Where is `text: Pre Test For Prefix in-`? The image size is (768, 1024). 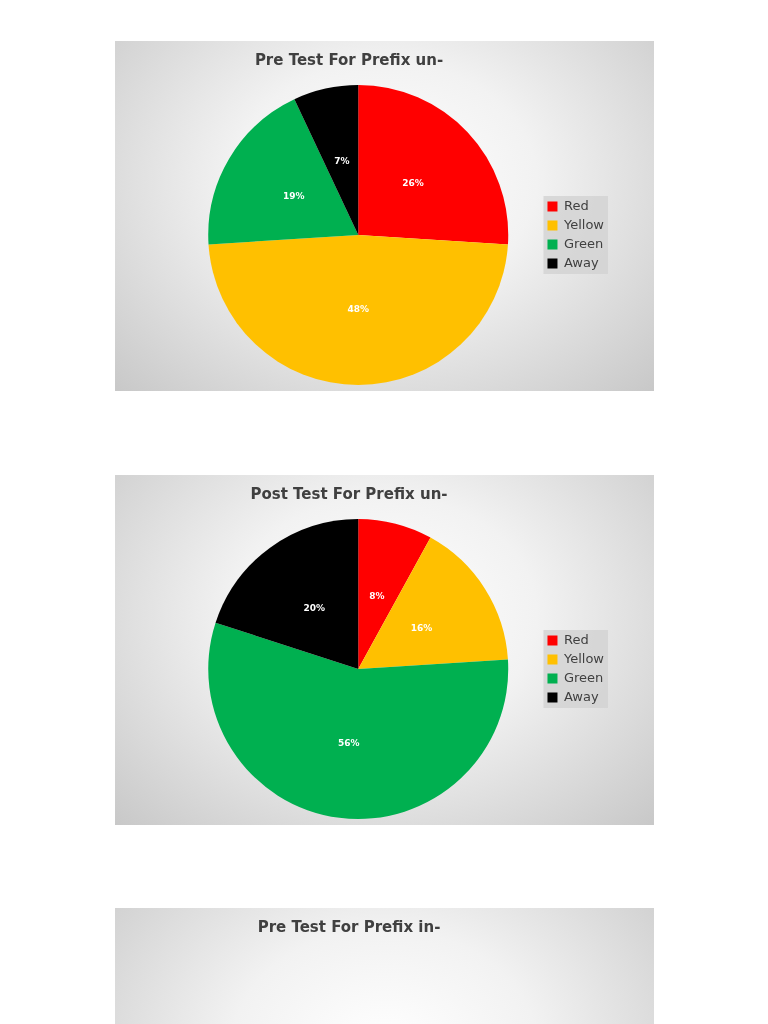
text: Pre Test For Prefix in- is located at coordinates (349, 927).